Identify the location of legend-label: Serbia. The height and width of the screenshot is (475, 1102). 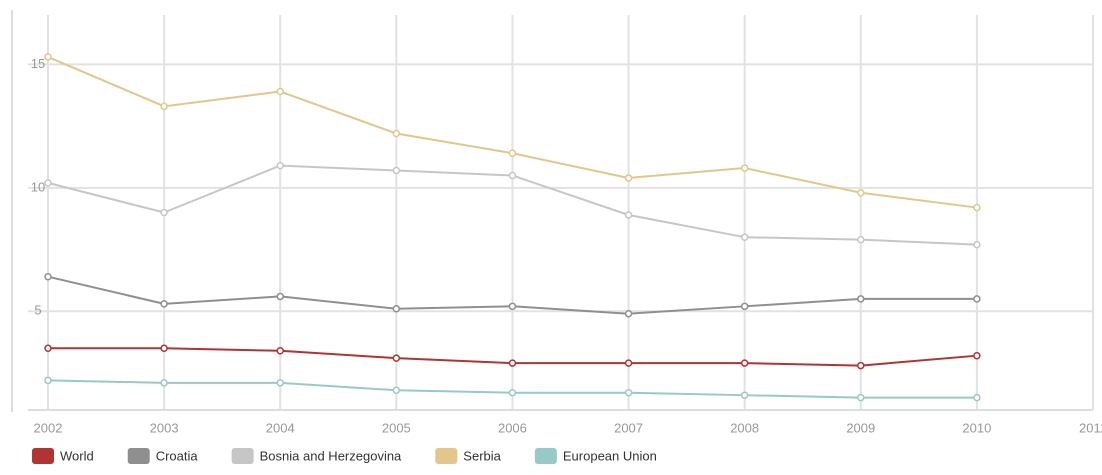
(482, 455).